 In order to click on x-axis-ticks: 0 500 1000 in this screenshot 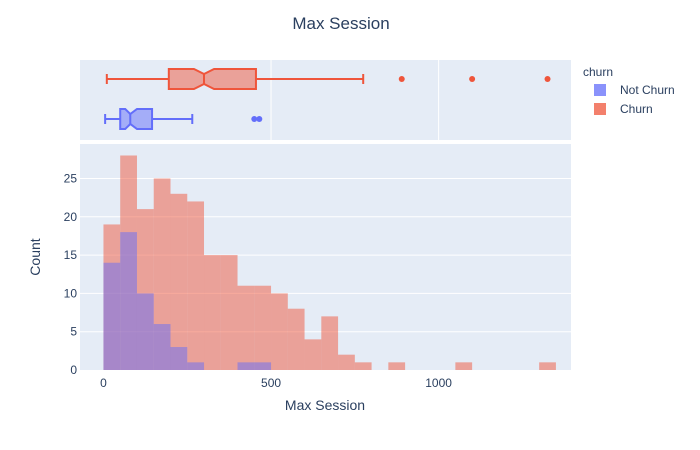, I will do `click(276, 383)`.